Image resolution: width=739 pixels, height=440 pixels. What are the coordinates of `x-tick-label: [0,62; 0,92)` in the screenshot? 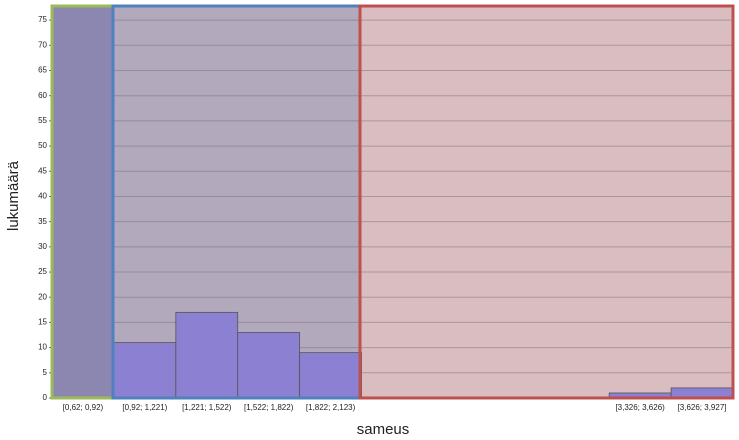 It's located at (83, 407).